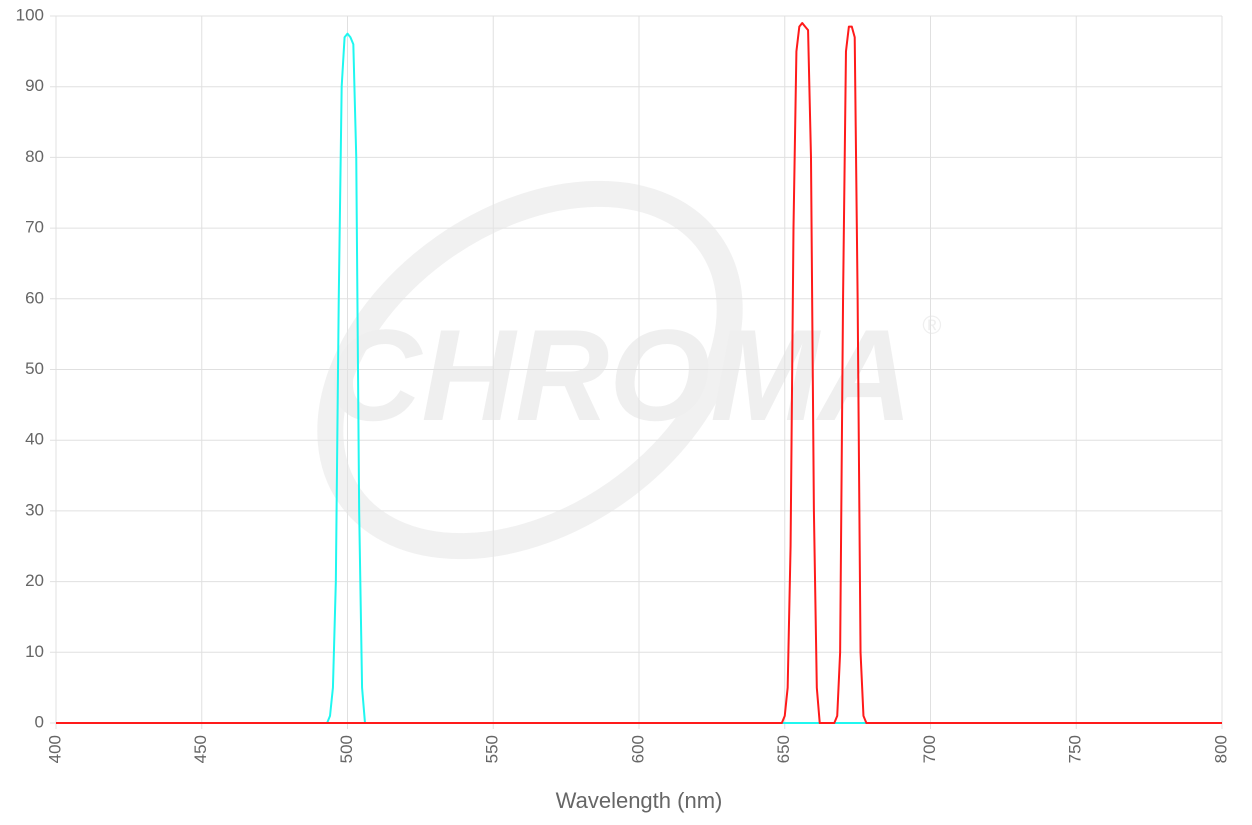  What do you see at coordinates (34, 439) in the screenshot?
I see `y-tick-label: 40` at bounding box center [34, 439].